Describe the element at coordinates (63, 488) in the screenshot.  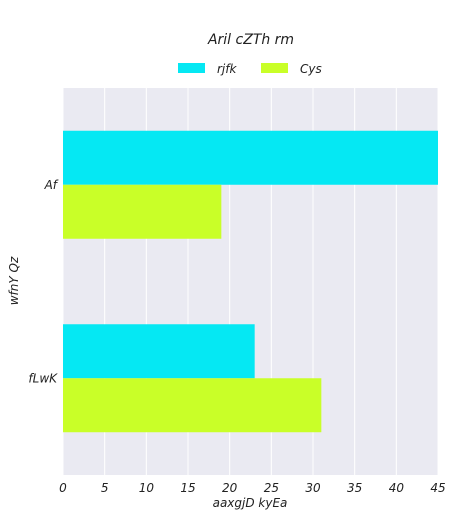
I see `x-tick-label: 0` at that location.